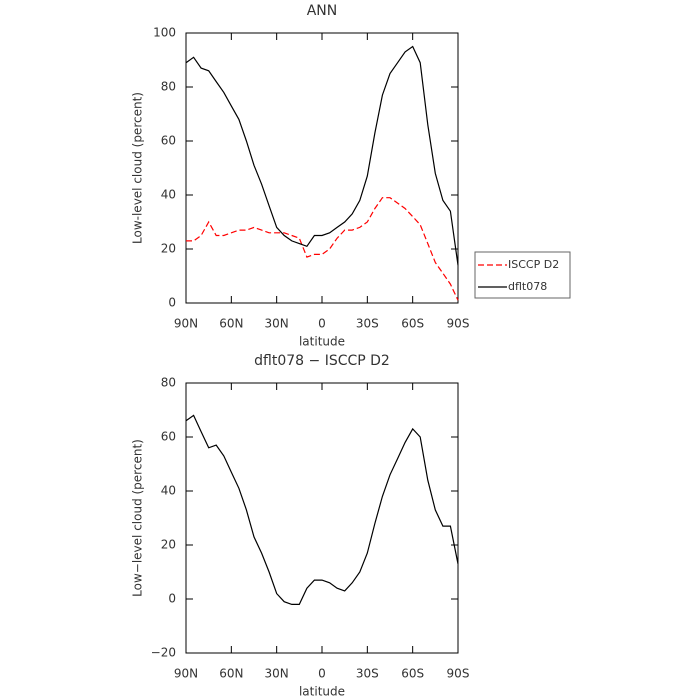 The image size is (700, 700). Describe the element at coordinates (138, 168) in the screenshot. I see `y-axis-label: Low-level cloud (percent)` at that location.